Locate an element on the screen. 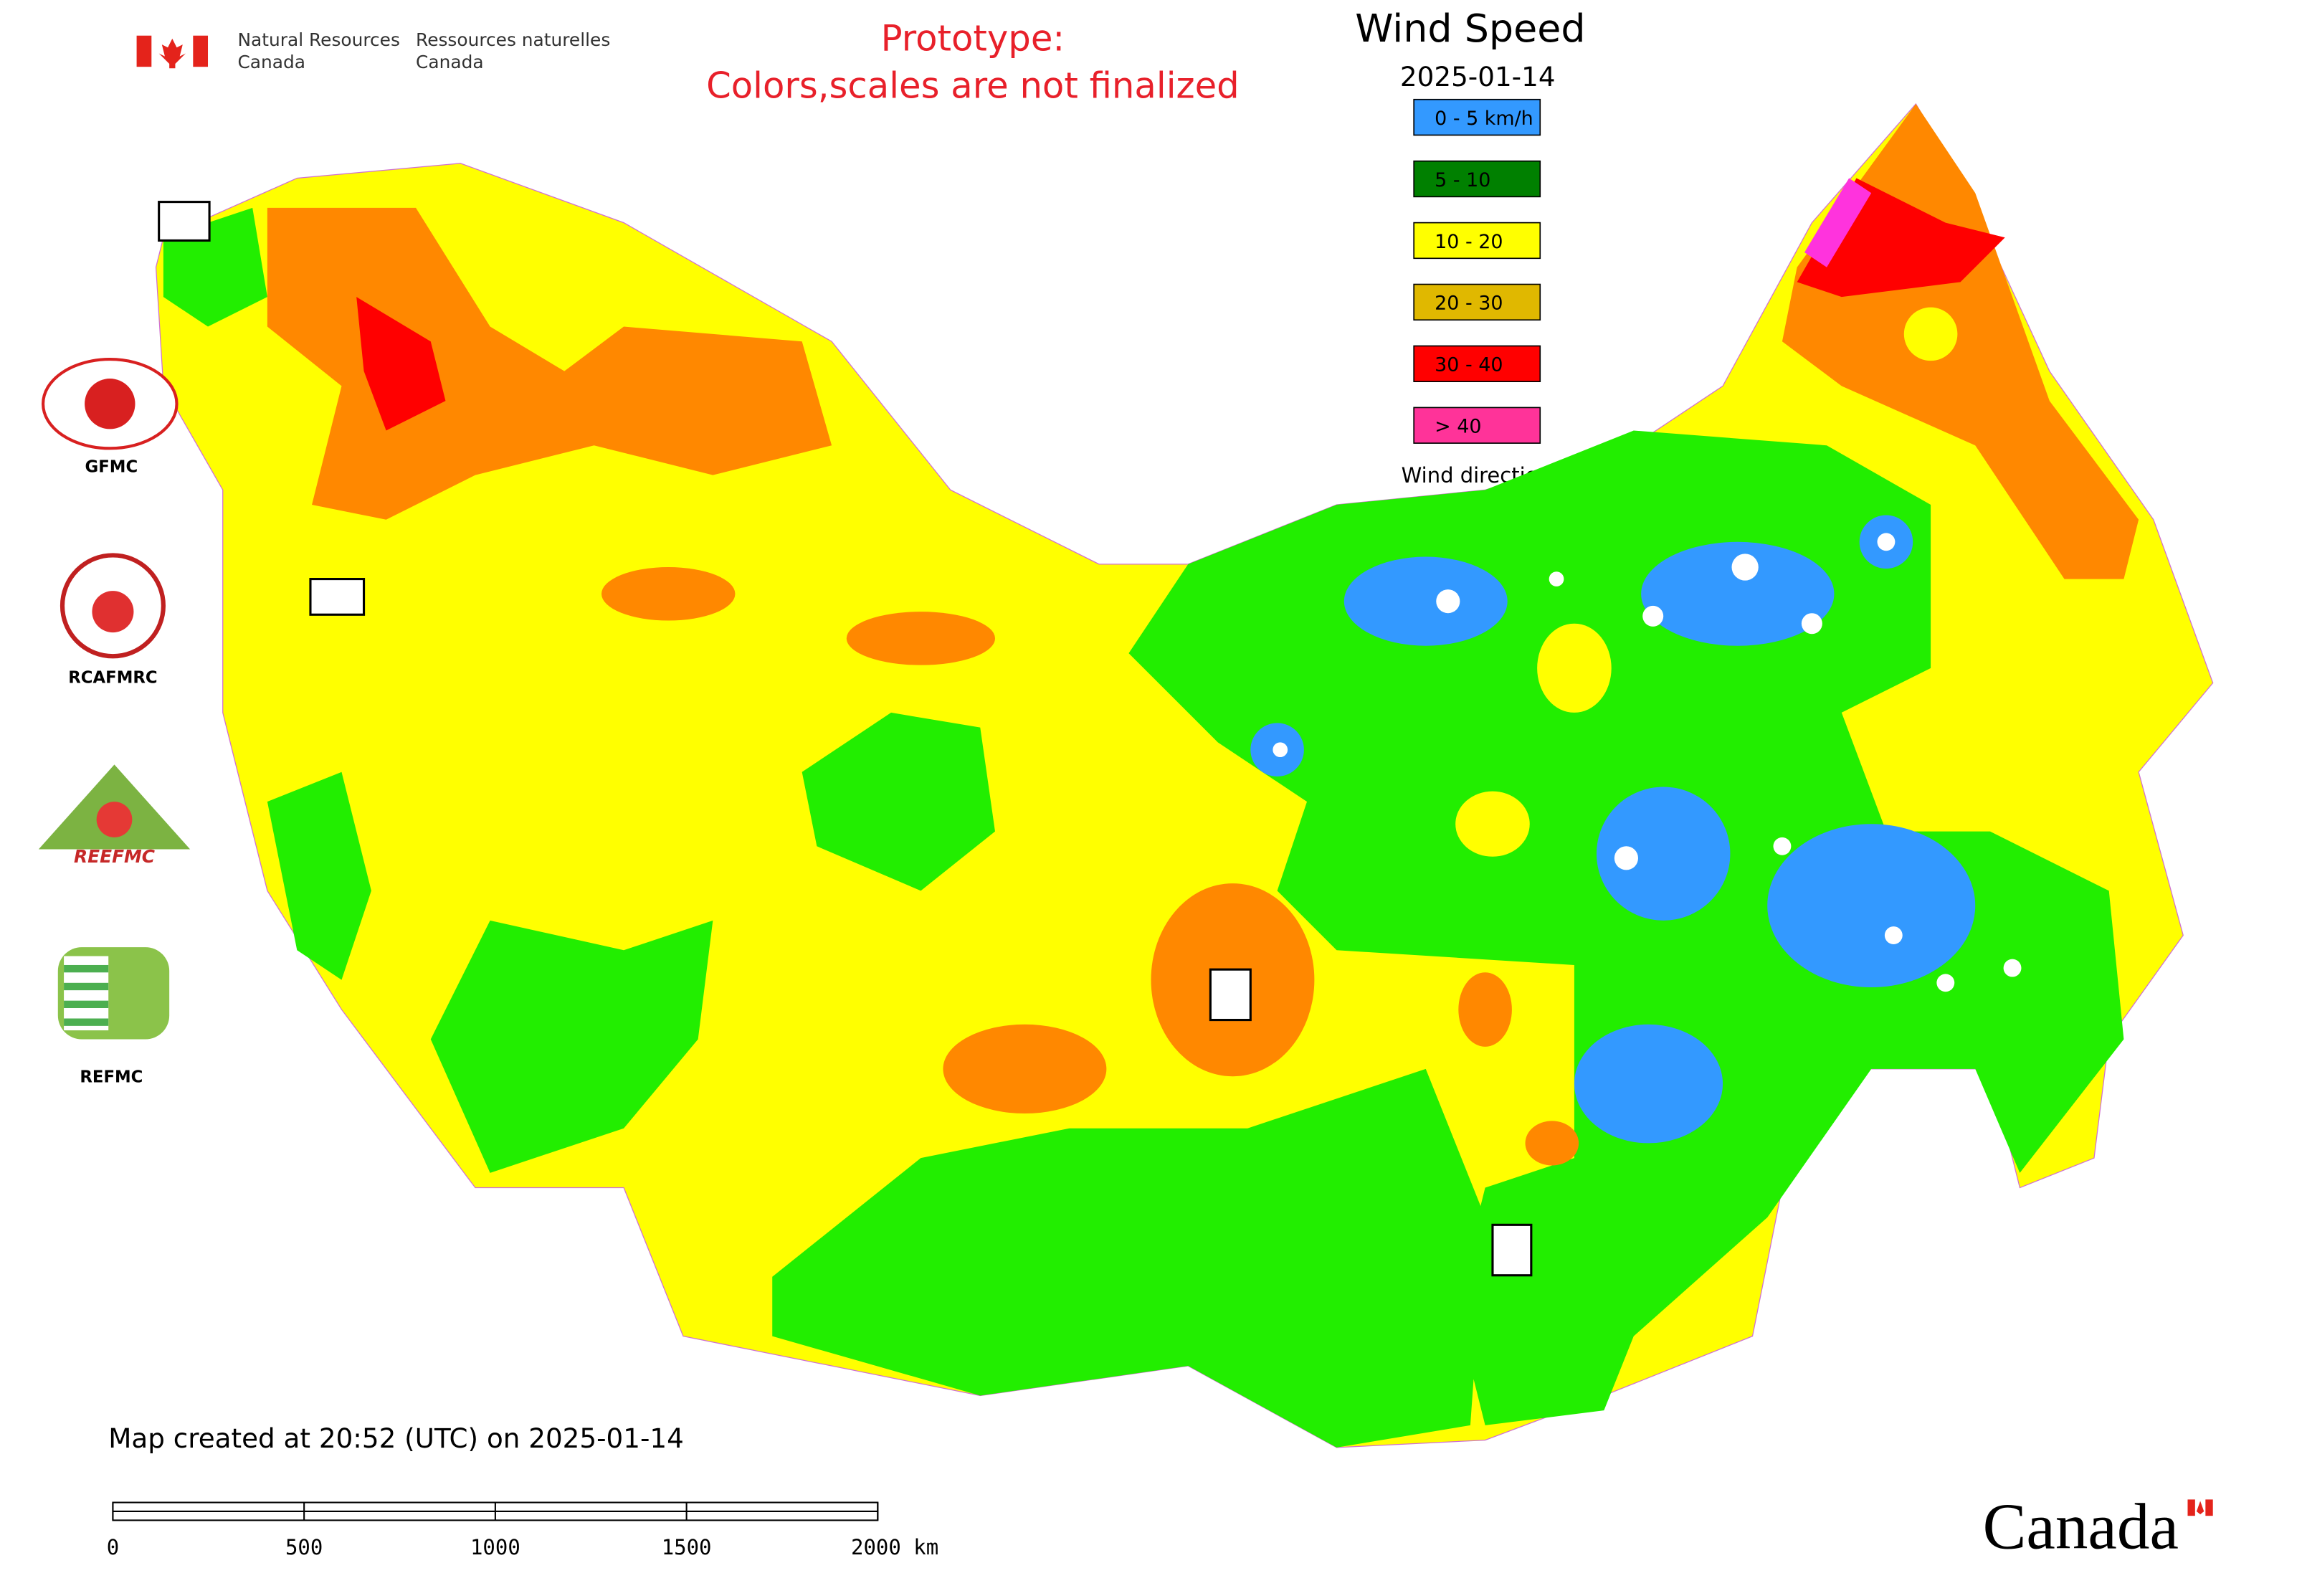 This screenshot has width=2302, height=1596. legend-label: 5 - 10 is located at coordinates (1462, 180).